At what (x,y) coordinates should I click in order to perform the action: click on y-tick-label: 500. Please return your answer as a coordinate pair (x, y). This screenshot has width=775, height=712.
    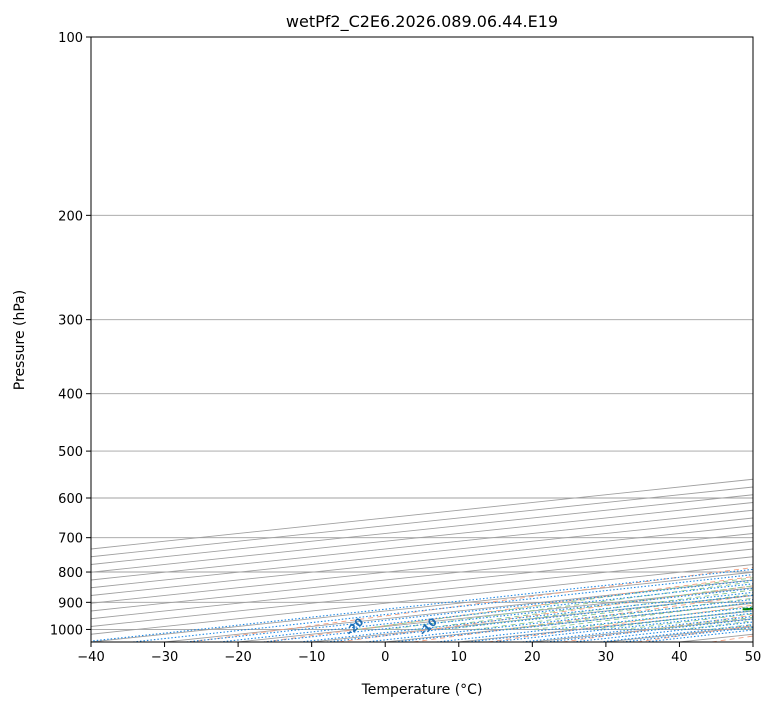
    Looking at the image, I should click on (70, 452).